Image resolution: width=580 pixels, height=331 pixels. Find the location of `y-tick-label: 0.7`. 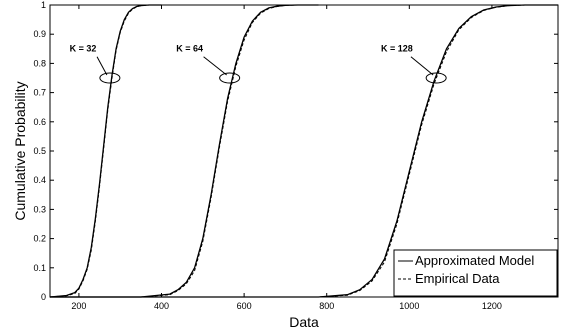

y-tick-label: 0.7 is located at coordinates (39, 93).